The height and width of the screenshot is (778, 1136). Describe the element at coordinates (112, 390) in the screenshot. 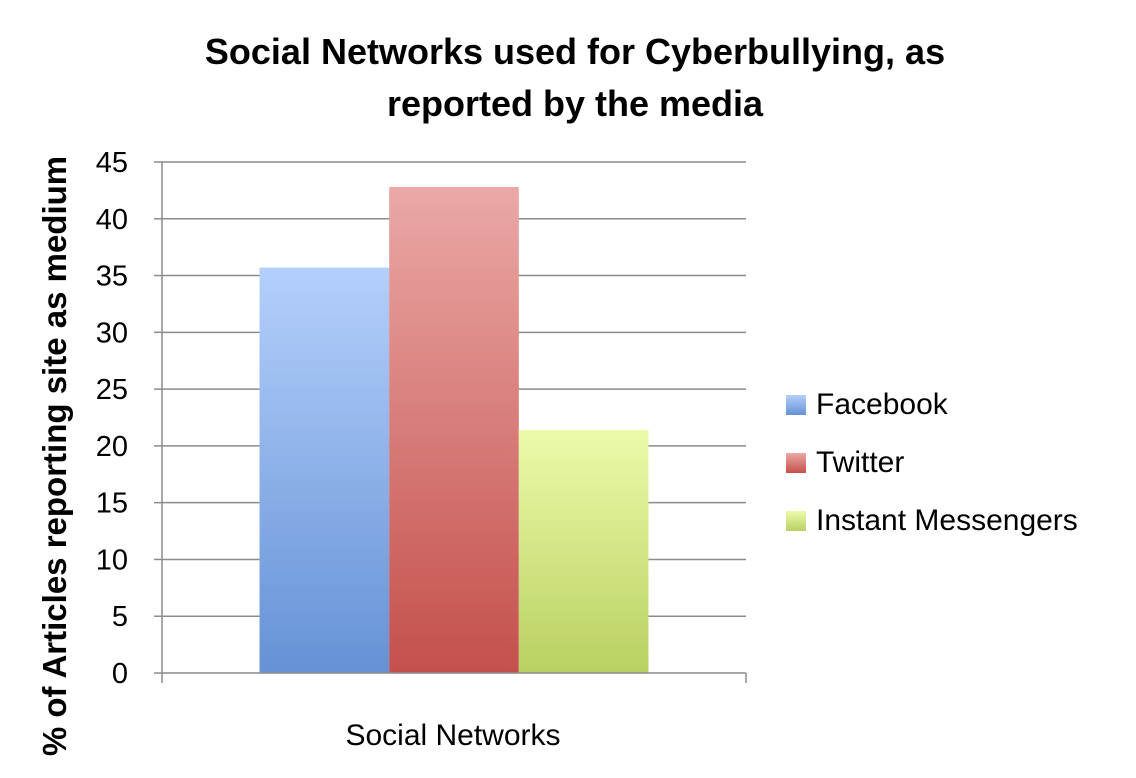

I see `y-tick-label: 25` at that location.